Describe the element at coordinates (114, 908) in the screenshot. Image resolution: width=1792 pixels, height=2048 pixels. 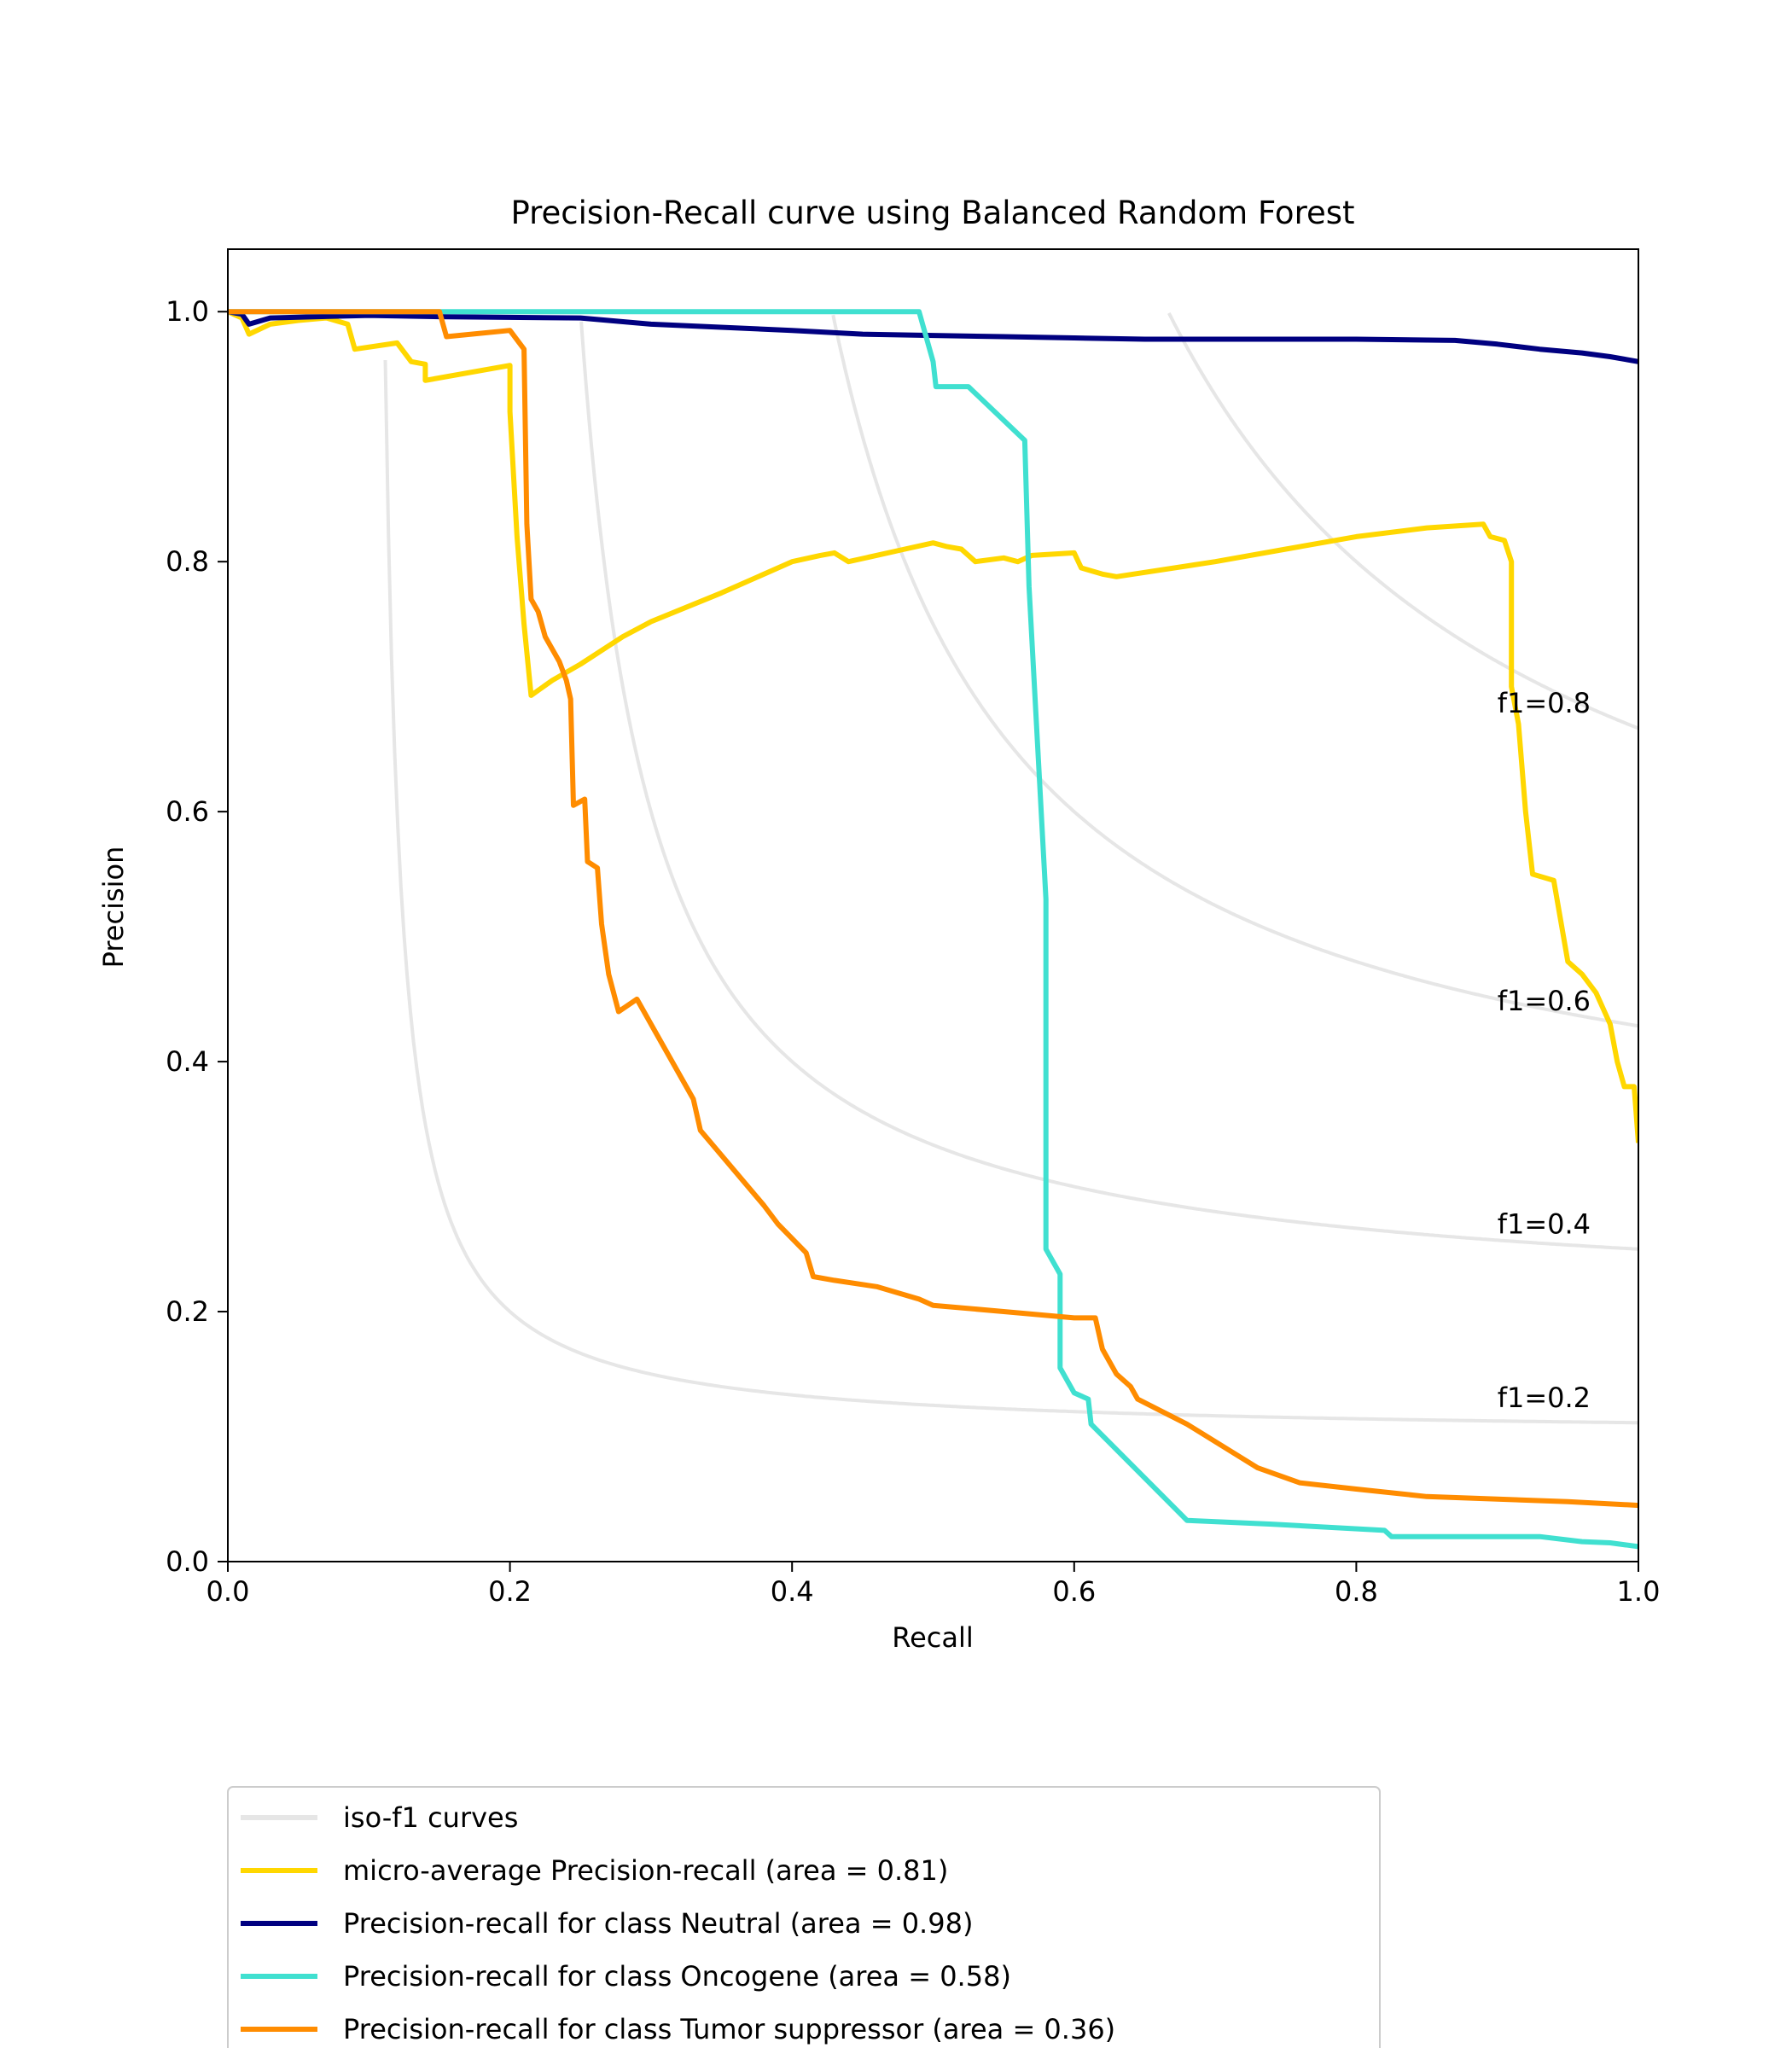
I see `y-axis-label: Precision` at that location.